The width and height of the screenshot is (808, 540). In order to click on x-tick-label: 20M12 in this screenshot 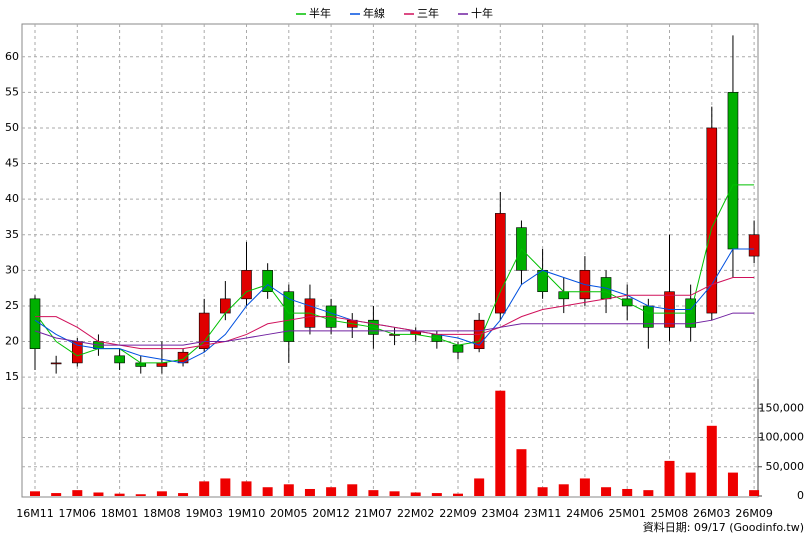, I will do `click(331, 513)`.